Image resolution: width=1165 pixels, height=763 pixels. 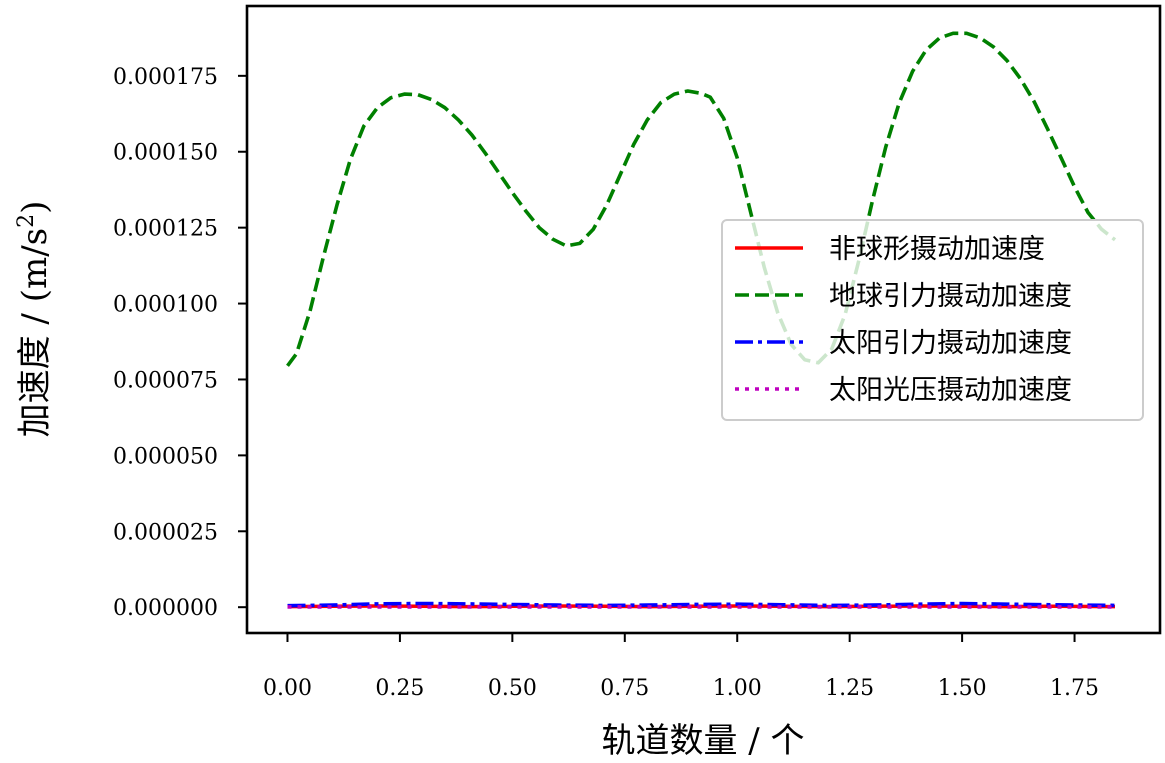 I want to click on x-tick-label-0: 0.00, so click(x=287, y=688).